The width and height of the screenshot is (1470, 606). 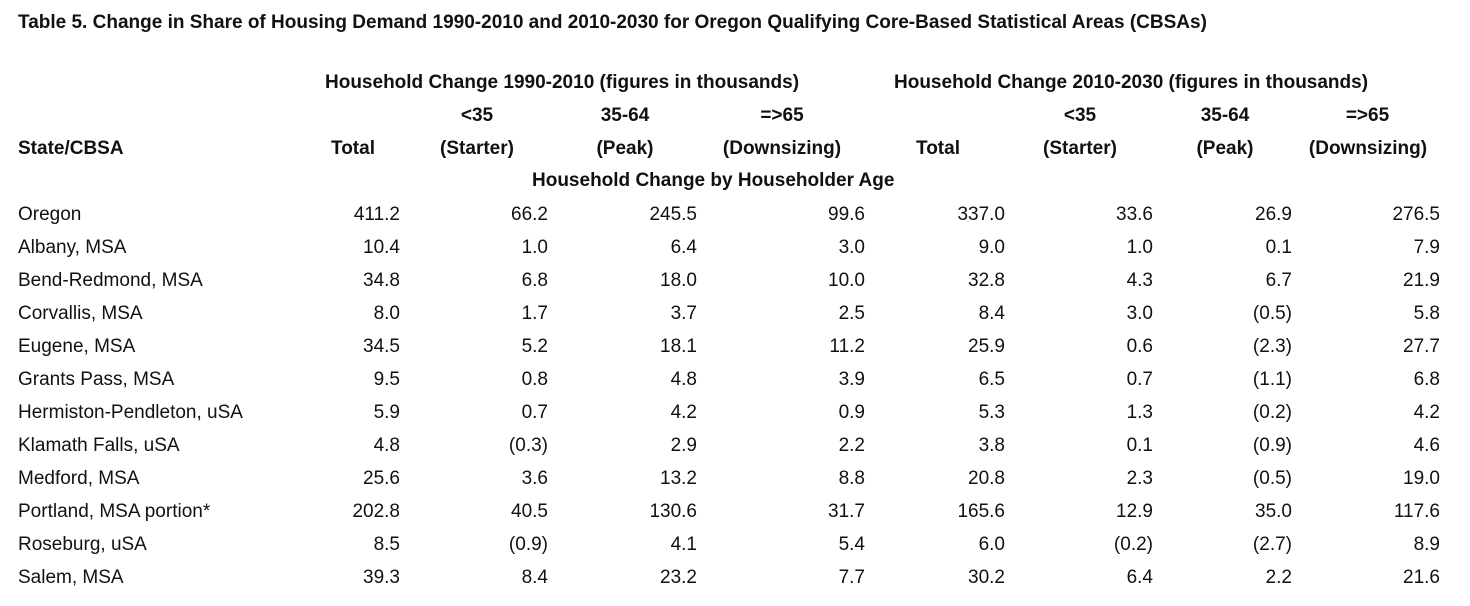 I want to click on table-cell: (2.3), so click(x=1272, y=346).